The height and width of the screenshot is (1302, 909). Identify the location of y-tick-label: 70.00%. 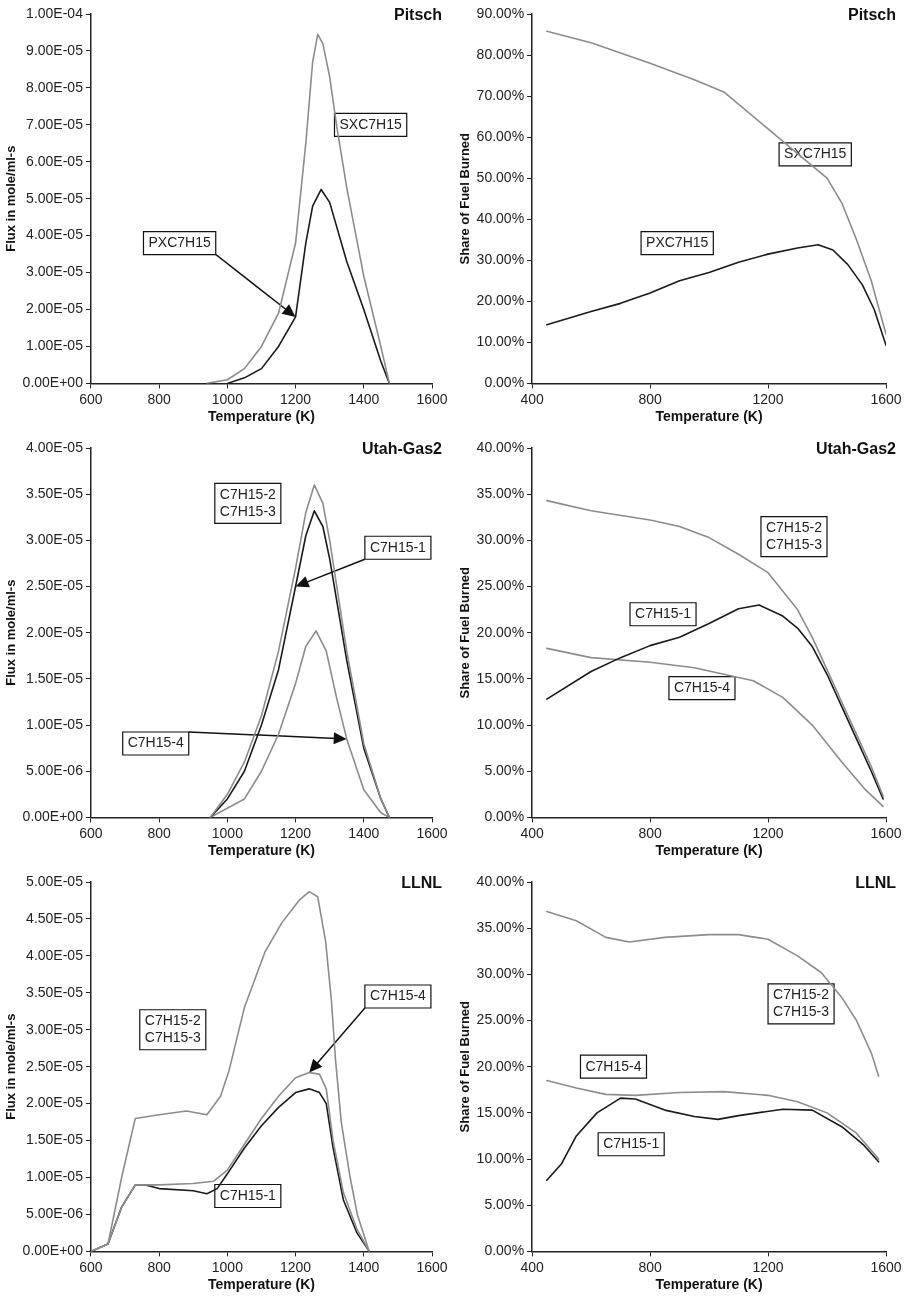
(500, 94).